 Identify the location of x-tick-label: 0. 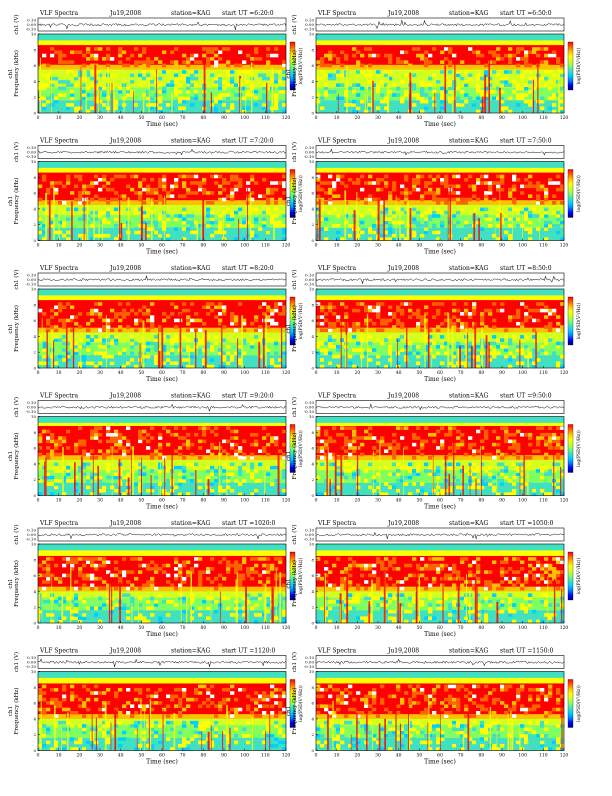
(316, 373).